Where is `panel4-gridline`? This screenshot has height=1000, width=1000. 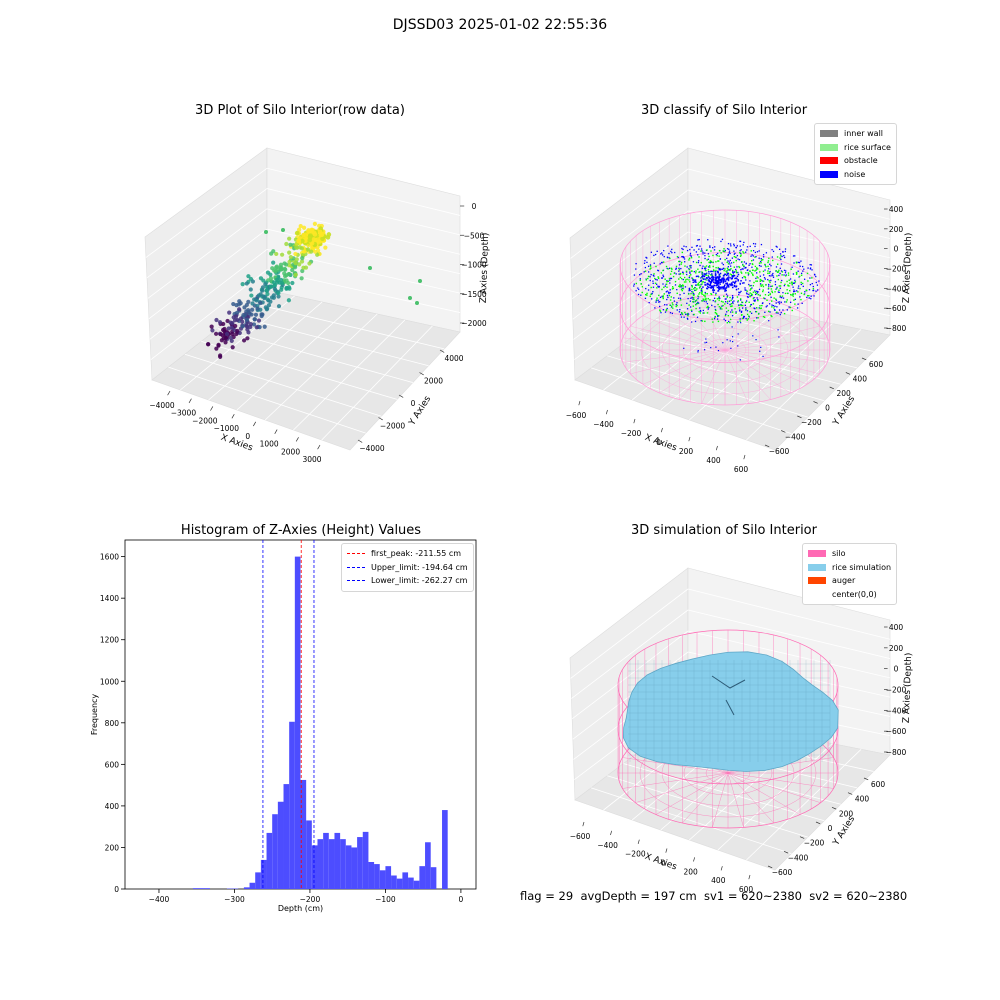 panel4-gridline is located at coordinates (629, 633).